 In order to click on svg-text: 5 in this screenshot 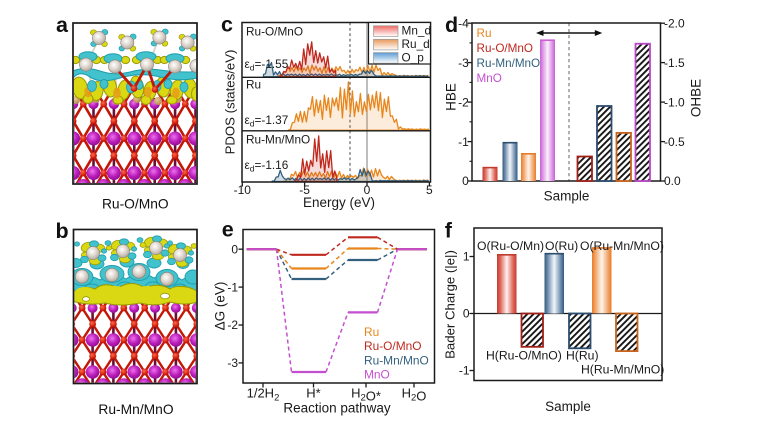, I will do `click(429, 190)`.